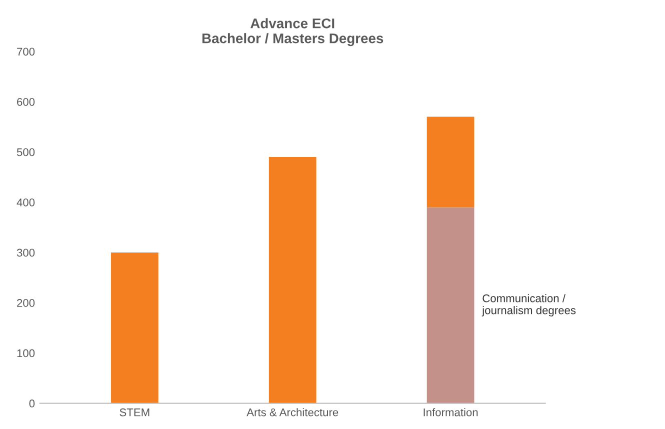 The image size is (665, 429). Describe the element at coordinates (26, 102) in the screenshot. I see `y-tick-label: 600` at that location.